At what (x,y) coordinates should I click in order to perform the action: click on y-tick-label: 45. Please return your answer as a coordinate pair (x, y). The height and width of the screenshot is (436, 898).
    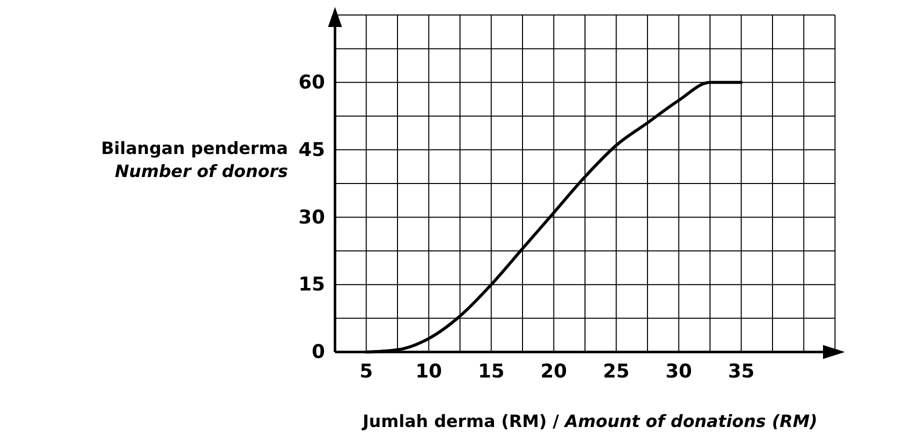
    Looking at the image, I should click on (311, 149).